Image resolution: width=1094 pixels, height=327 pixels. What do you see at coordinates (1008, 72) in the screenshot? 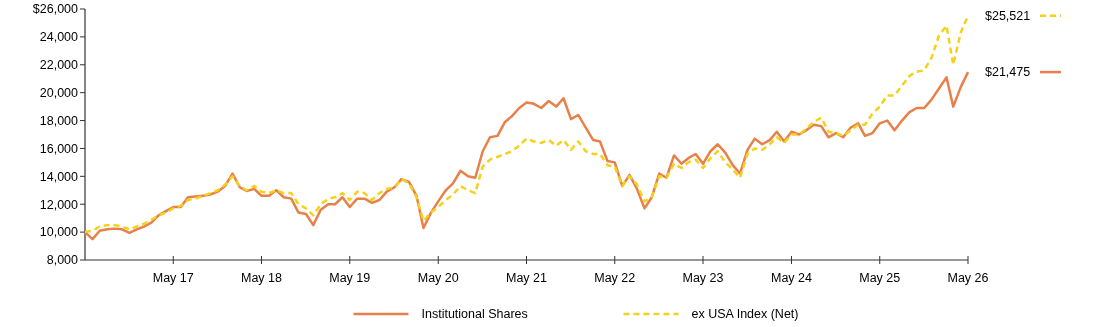
I see `annotation: $21,475` at bounding box center [1008, 72].